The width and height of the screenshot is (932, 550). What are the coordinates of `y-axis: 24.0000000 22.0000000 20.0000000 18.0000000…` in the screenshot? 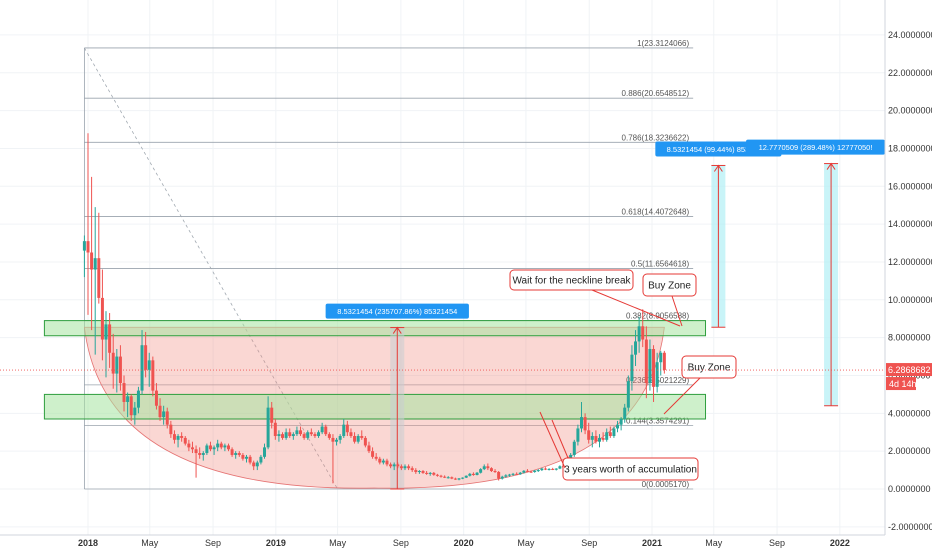 It's located at (908, 267).